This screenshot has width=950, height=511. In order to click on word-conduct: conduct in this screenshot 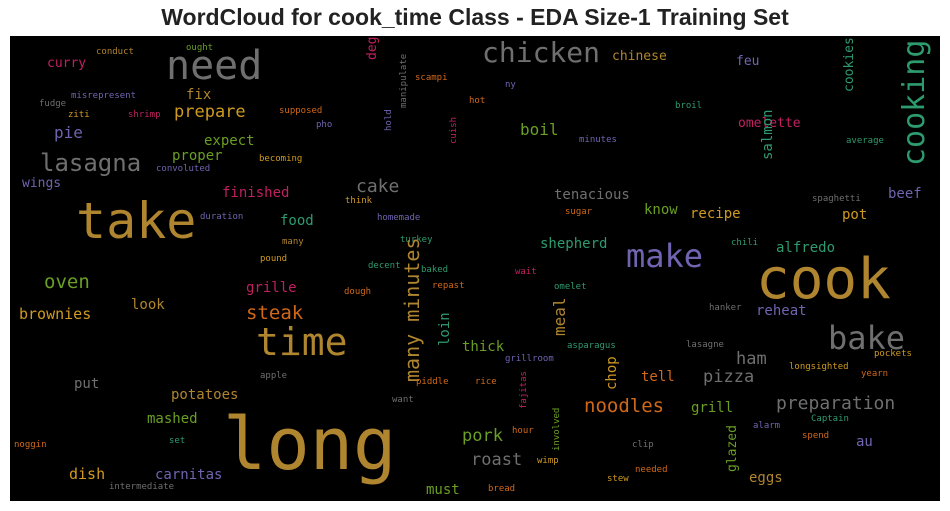, I will do `click(115, 52)`.